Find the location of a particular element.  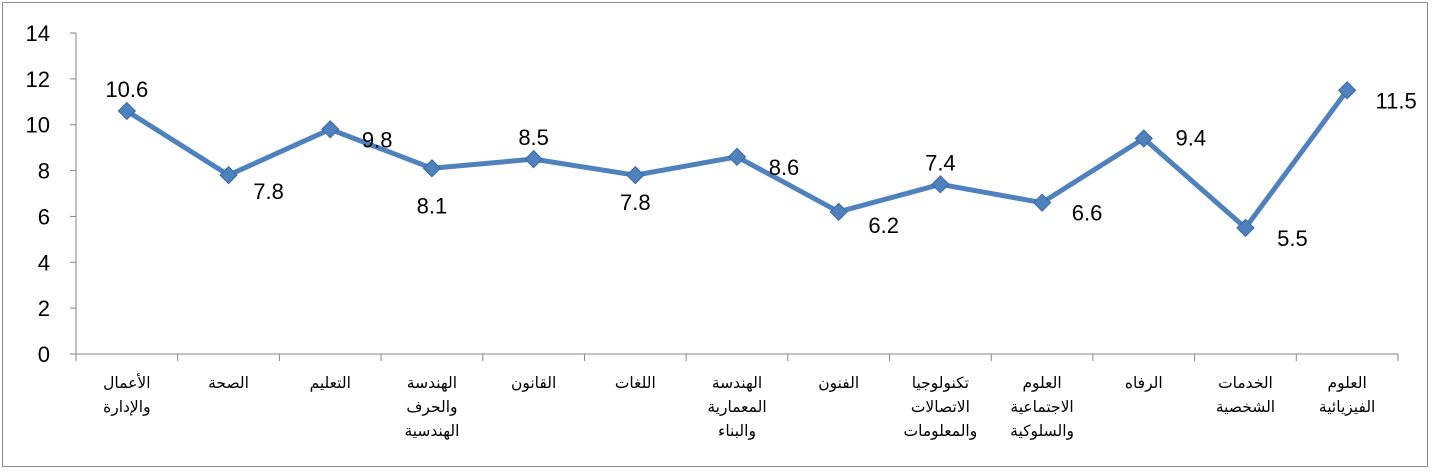

x-tick-label: اللغات is located at coordinates (635, 383).